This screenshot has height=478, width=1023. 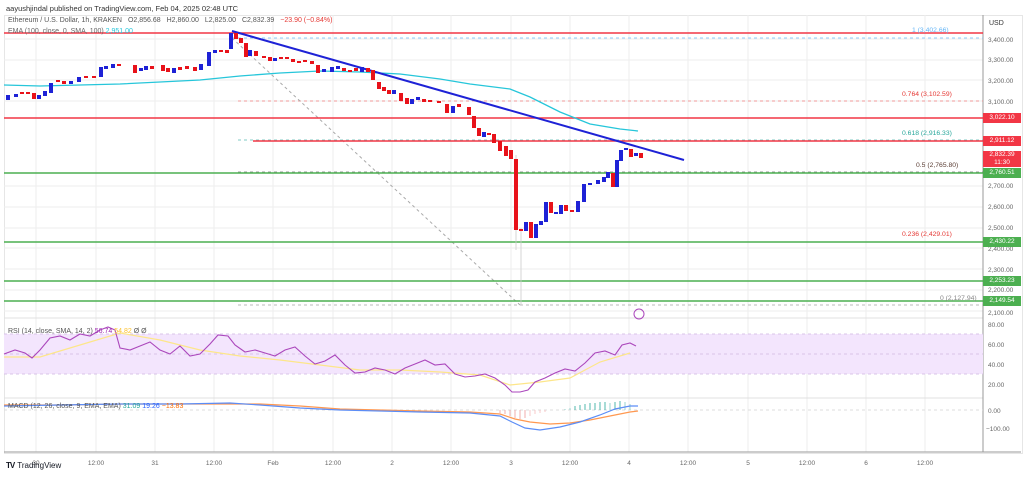 What do you see at coordinates (273, 463) in the screenshot?
I see `svg-text: Feb` at bounding box center [273, 463].